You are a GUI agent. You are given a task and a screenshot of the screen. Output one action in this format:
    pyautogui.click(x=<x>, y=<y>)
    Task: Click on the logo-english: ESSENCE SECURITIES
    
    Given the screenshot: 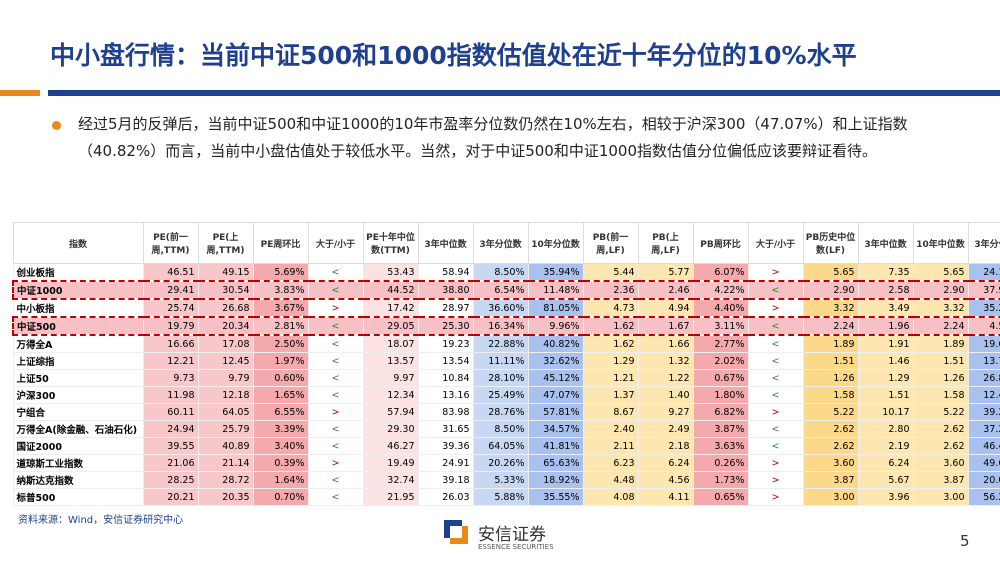 What is the action you would take?
    pyautogui.click(x=516, y=547)
    